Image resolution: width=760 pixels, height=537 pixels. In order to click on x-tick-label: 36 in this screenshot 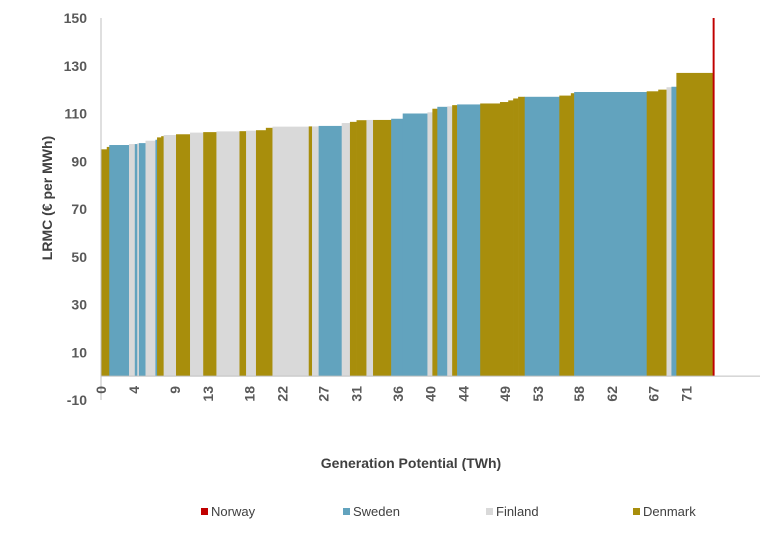, I will do `click(398, 394)`.